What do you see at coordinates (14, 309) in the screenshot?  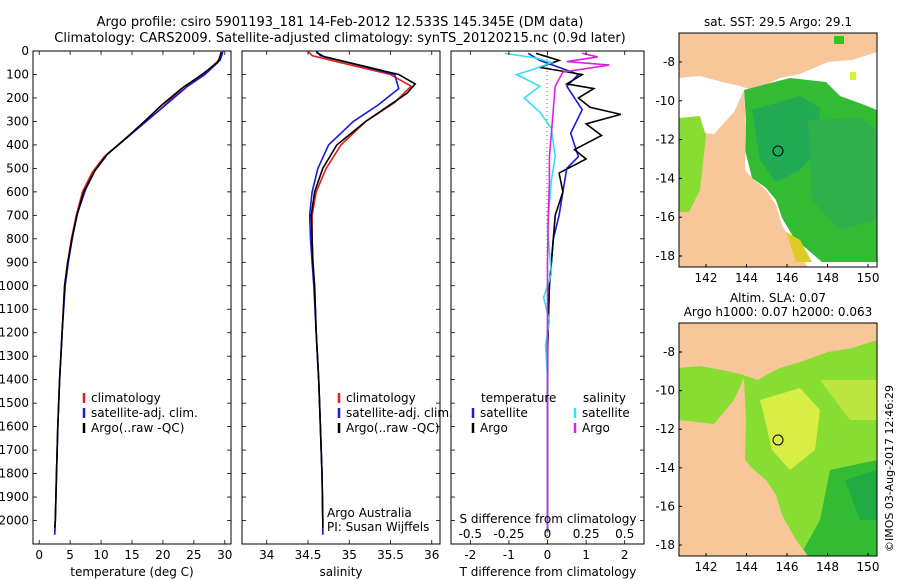 I see `depth-tick-label: 1100` at bounding box center [14, 309].